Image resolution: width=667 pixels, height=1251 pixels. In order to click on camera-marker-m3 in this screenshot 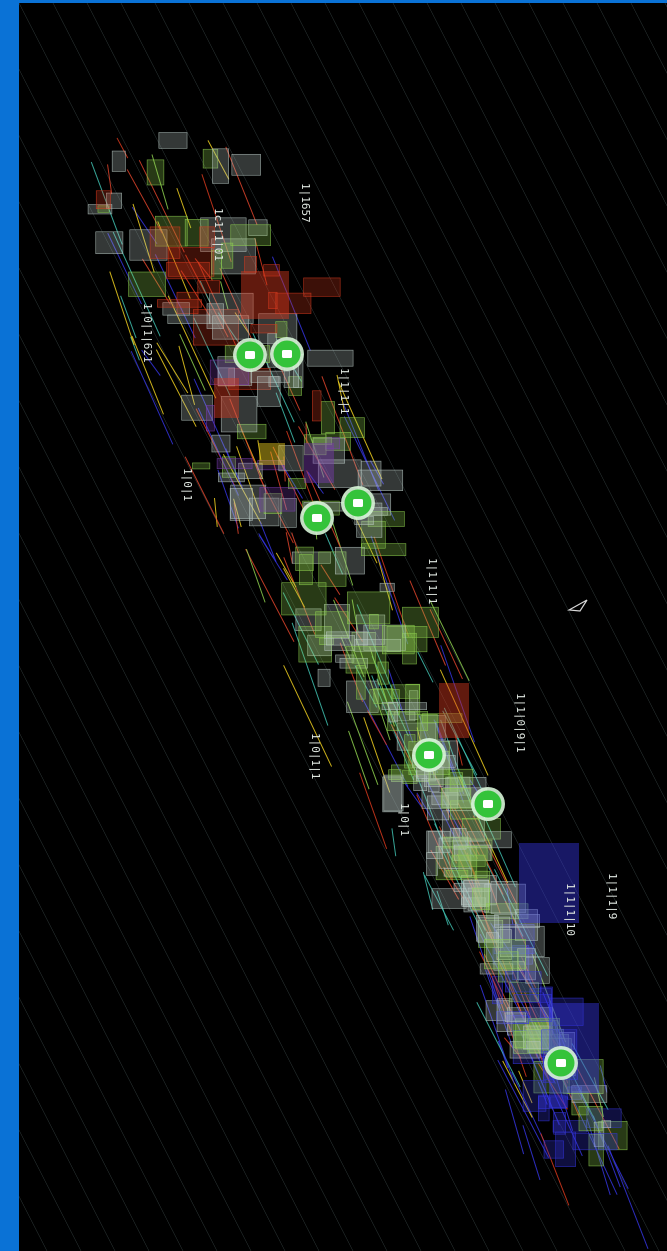, I will do `click(358, 503)`.